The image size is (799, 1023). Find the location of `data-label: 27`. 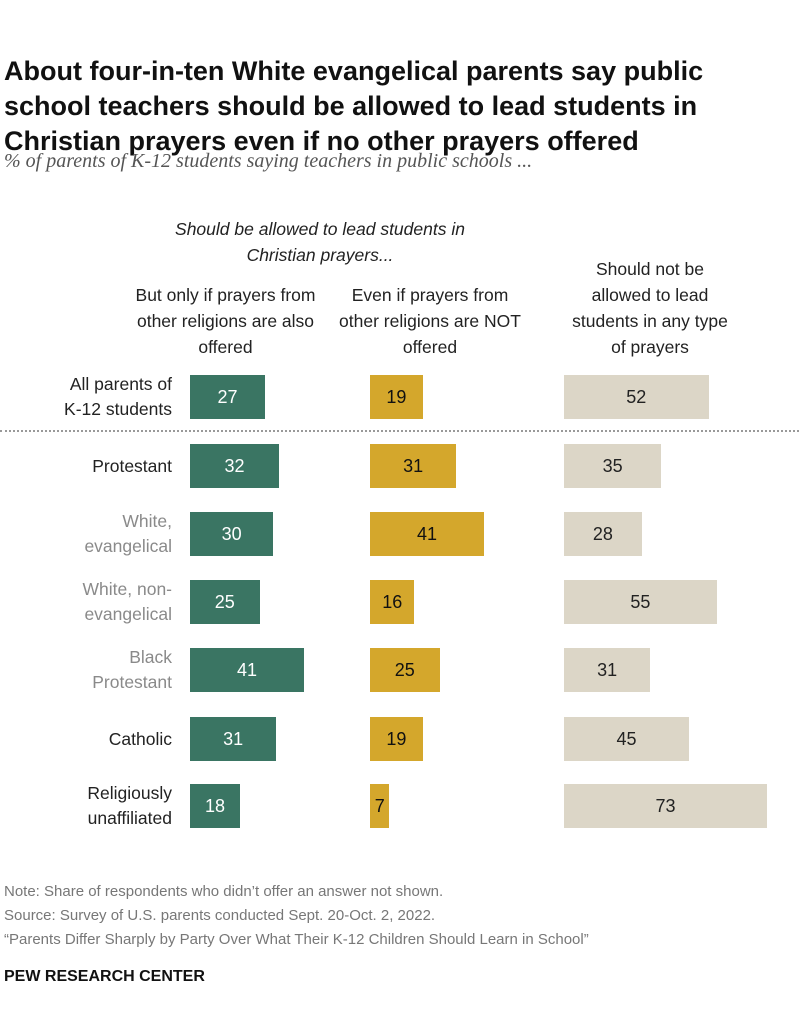

data-label: 27 is located at coordinates (227, 396).